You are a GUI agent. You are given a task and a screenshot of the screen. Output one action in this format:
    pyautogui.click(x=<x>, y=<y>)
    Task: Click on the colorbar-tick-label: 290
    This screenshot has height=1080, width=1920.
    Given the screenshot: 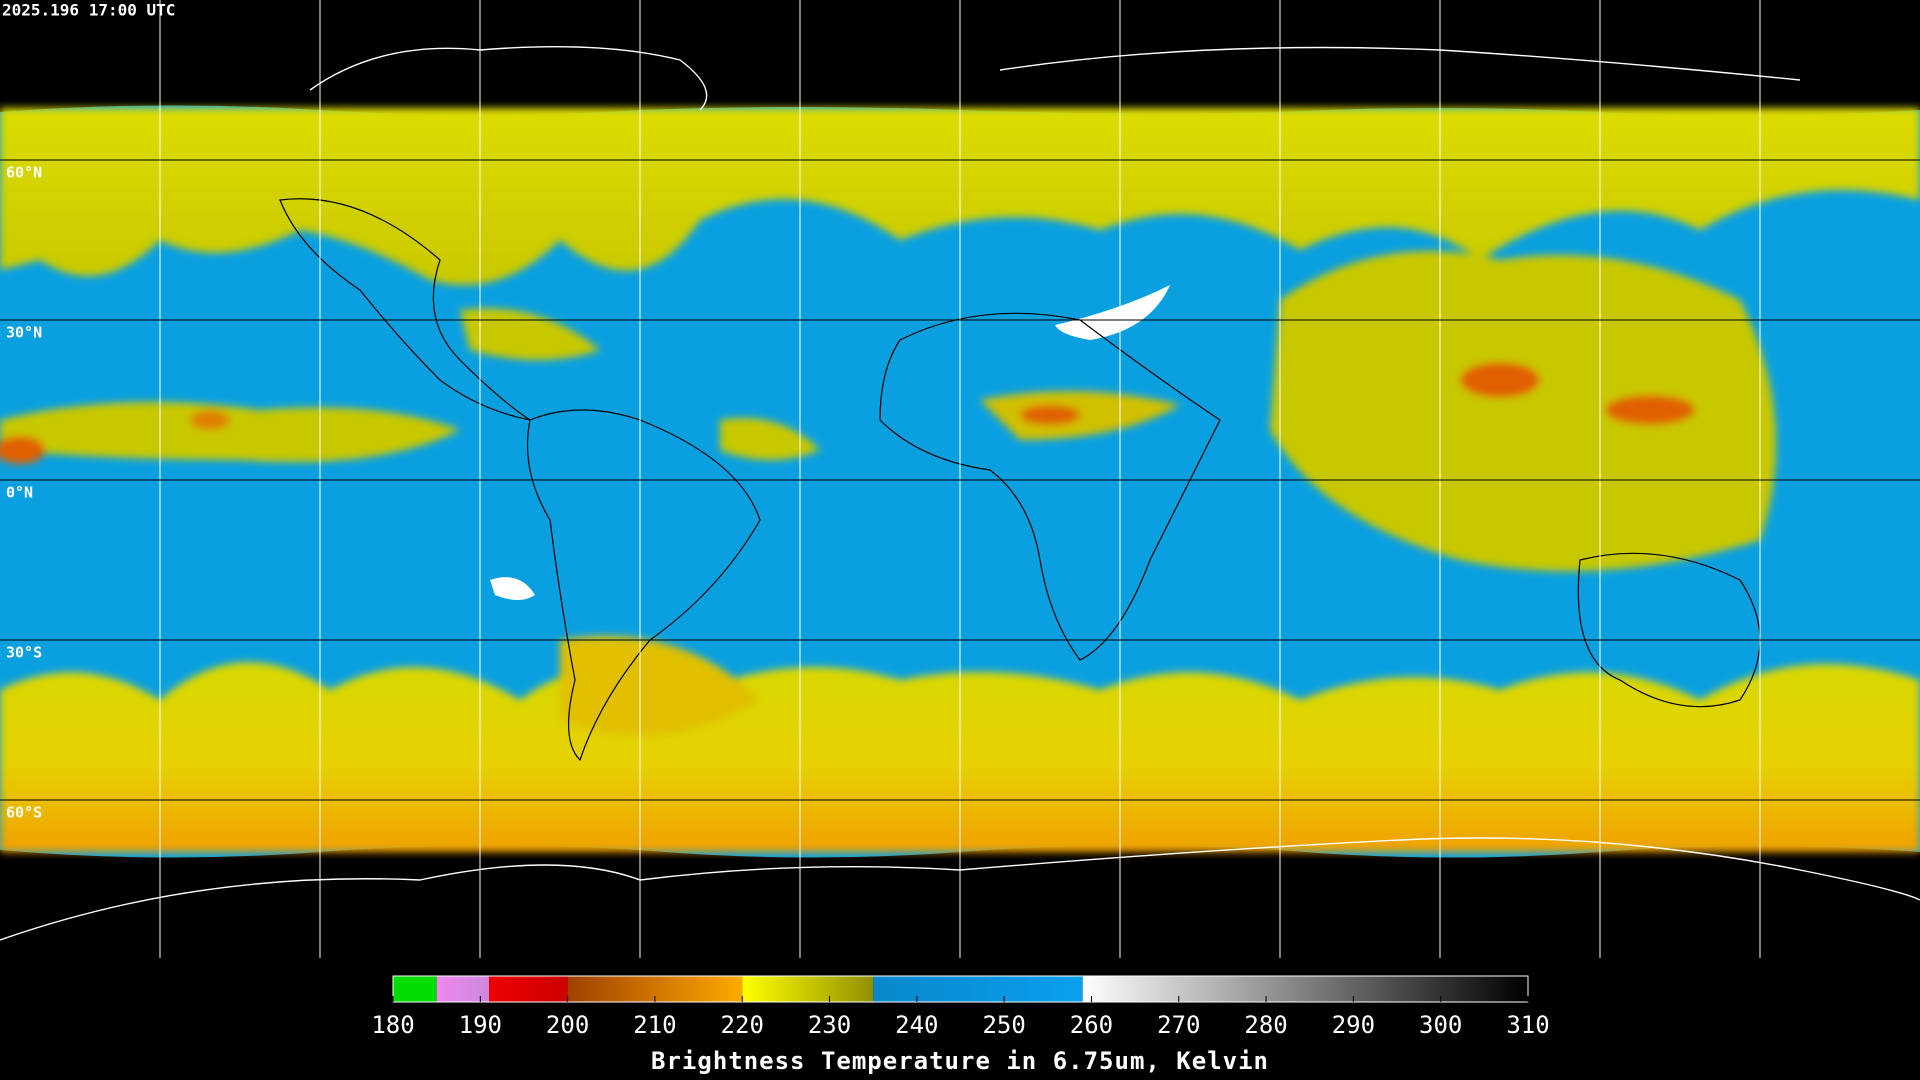 What is the action you would take?
    pyautogui.click(x=1353, y=1025)
    